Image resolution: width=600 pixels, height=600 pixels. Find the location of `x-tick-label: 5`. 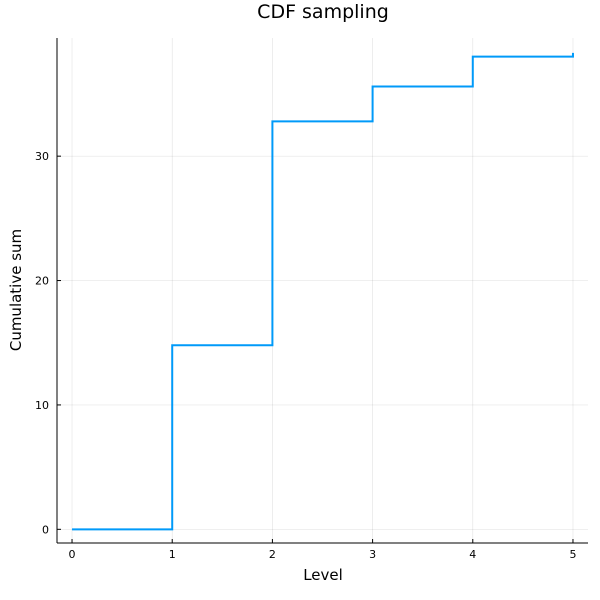

x-tick-label: 5 is located at coordinates (572, 554).